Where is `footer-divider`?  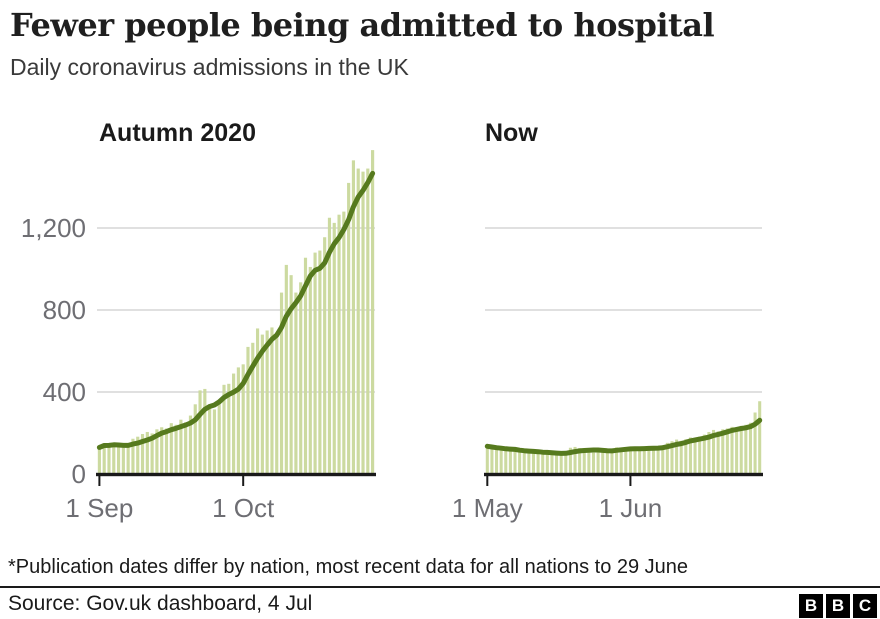
footer-divider is located at coordinates (440, 587).